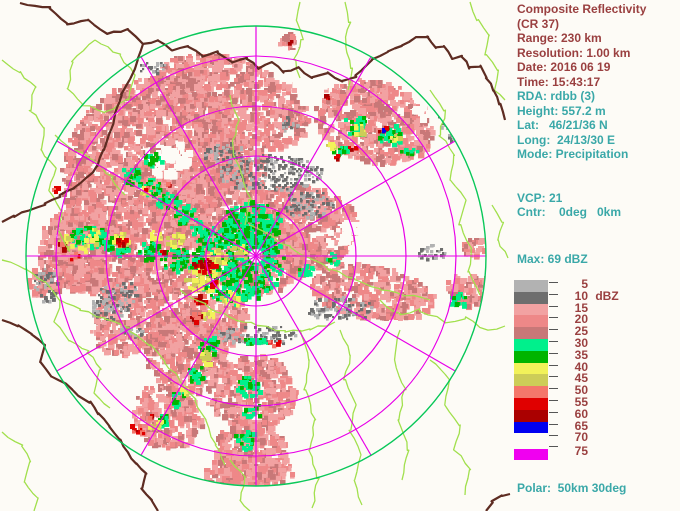 The width and height of the screenshot is (680, 511). I want to click on info-line: Cntr: 0deg 0km, so click(569, 212).